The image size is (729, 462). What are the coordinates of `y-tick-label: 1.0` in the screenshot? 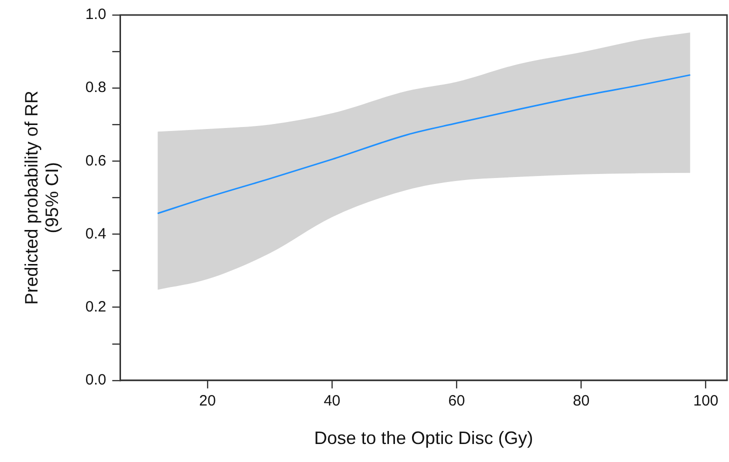 It's located at (95, 15).